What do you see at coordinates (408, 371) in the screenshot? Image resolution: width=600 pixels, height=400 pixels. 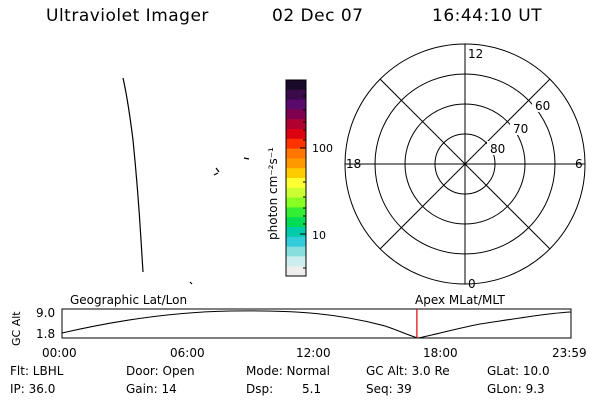 I see `gc-alt-info: GC Alt: 3.0 Re` at bounding box center [408, 371].